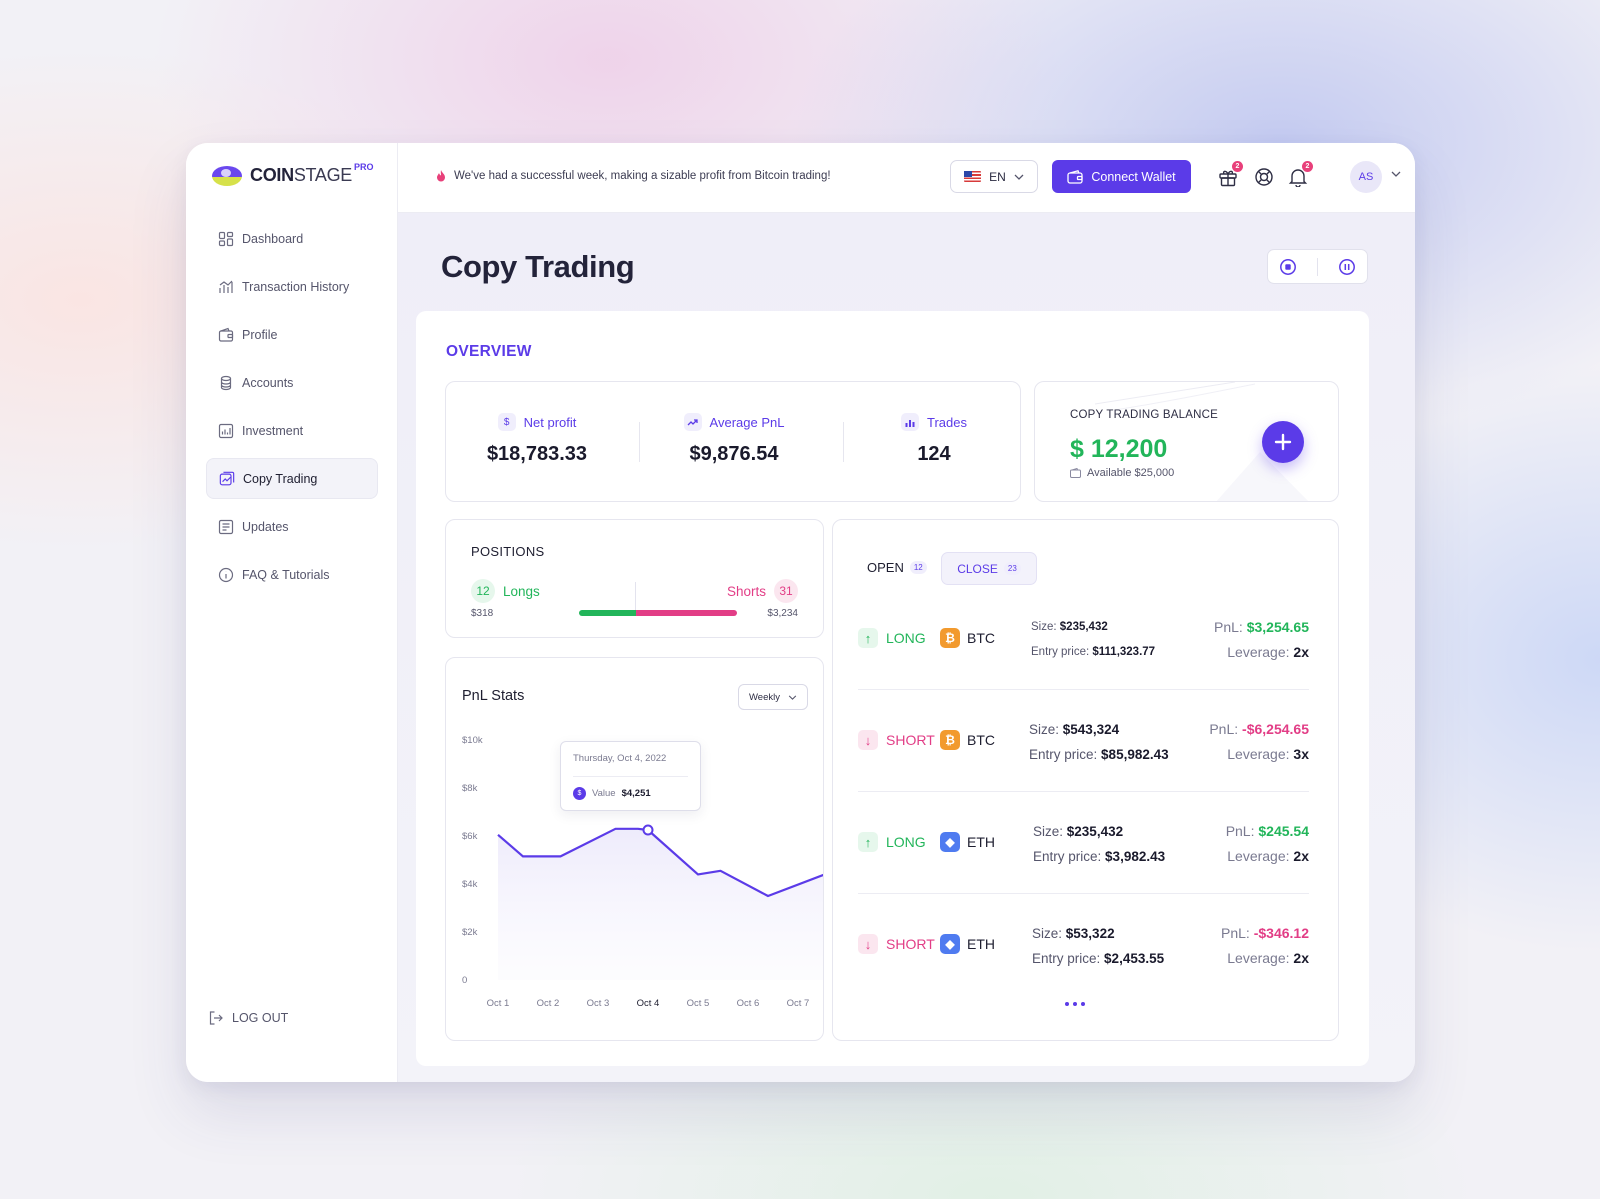 The width and height of the screenshot is (1600, 1199). I want to click on support-button, so click(1264, 177).